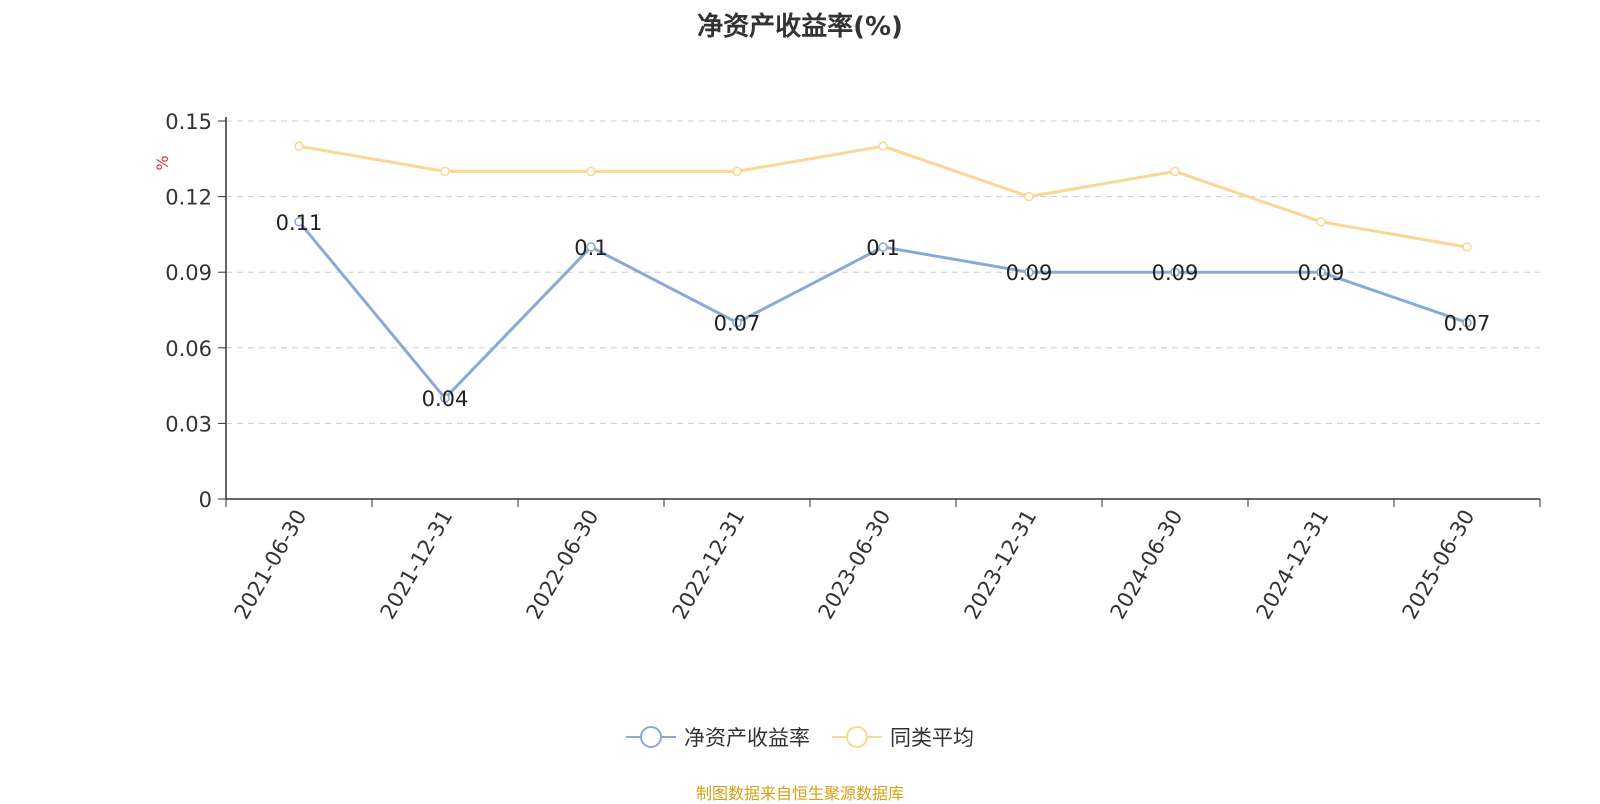 This screenshot has height=804, width=1600. I want to click on x-tick-label: 2021-12-31, so click(417, 565).